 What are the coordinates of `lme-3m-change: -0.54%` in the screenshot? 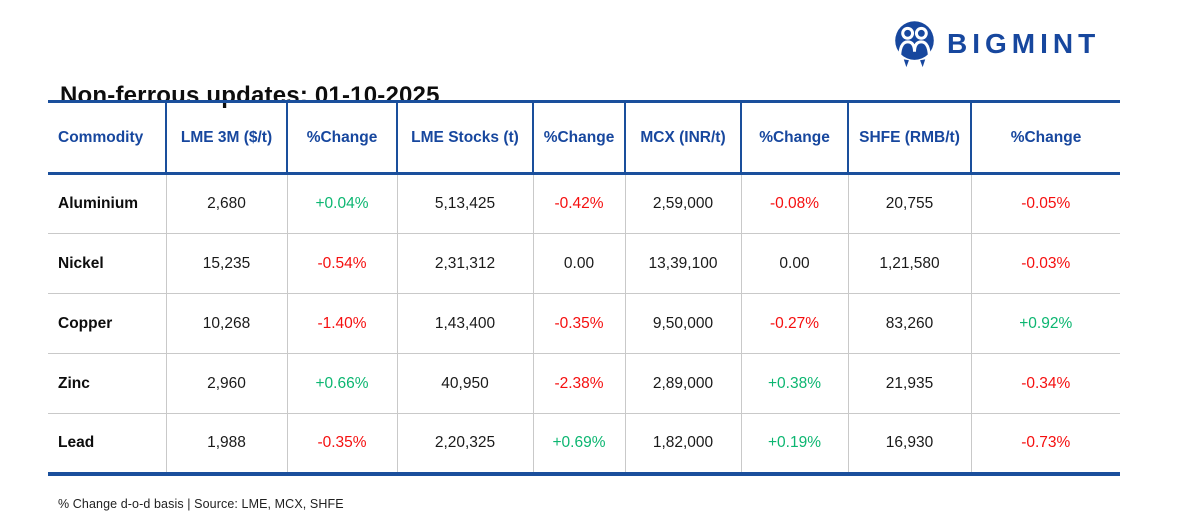 It's located at (342, 263).